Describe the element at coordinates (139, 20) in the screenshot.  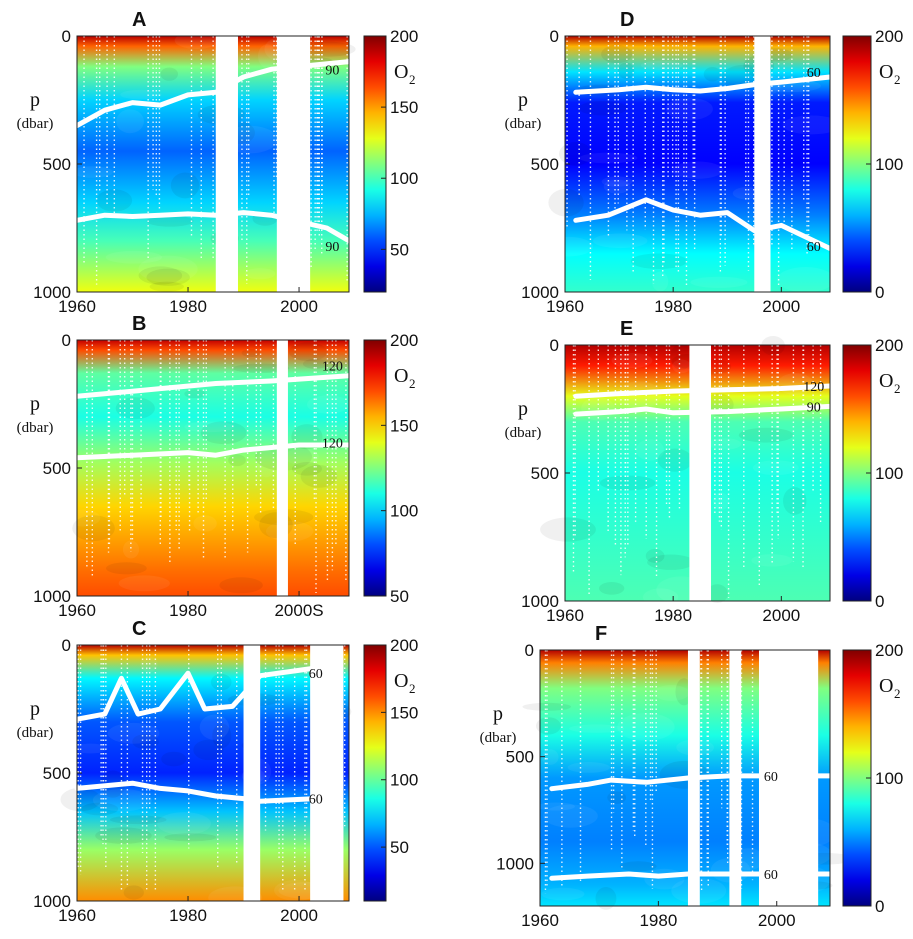
I see `panel-label: A` at that location.